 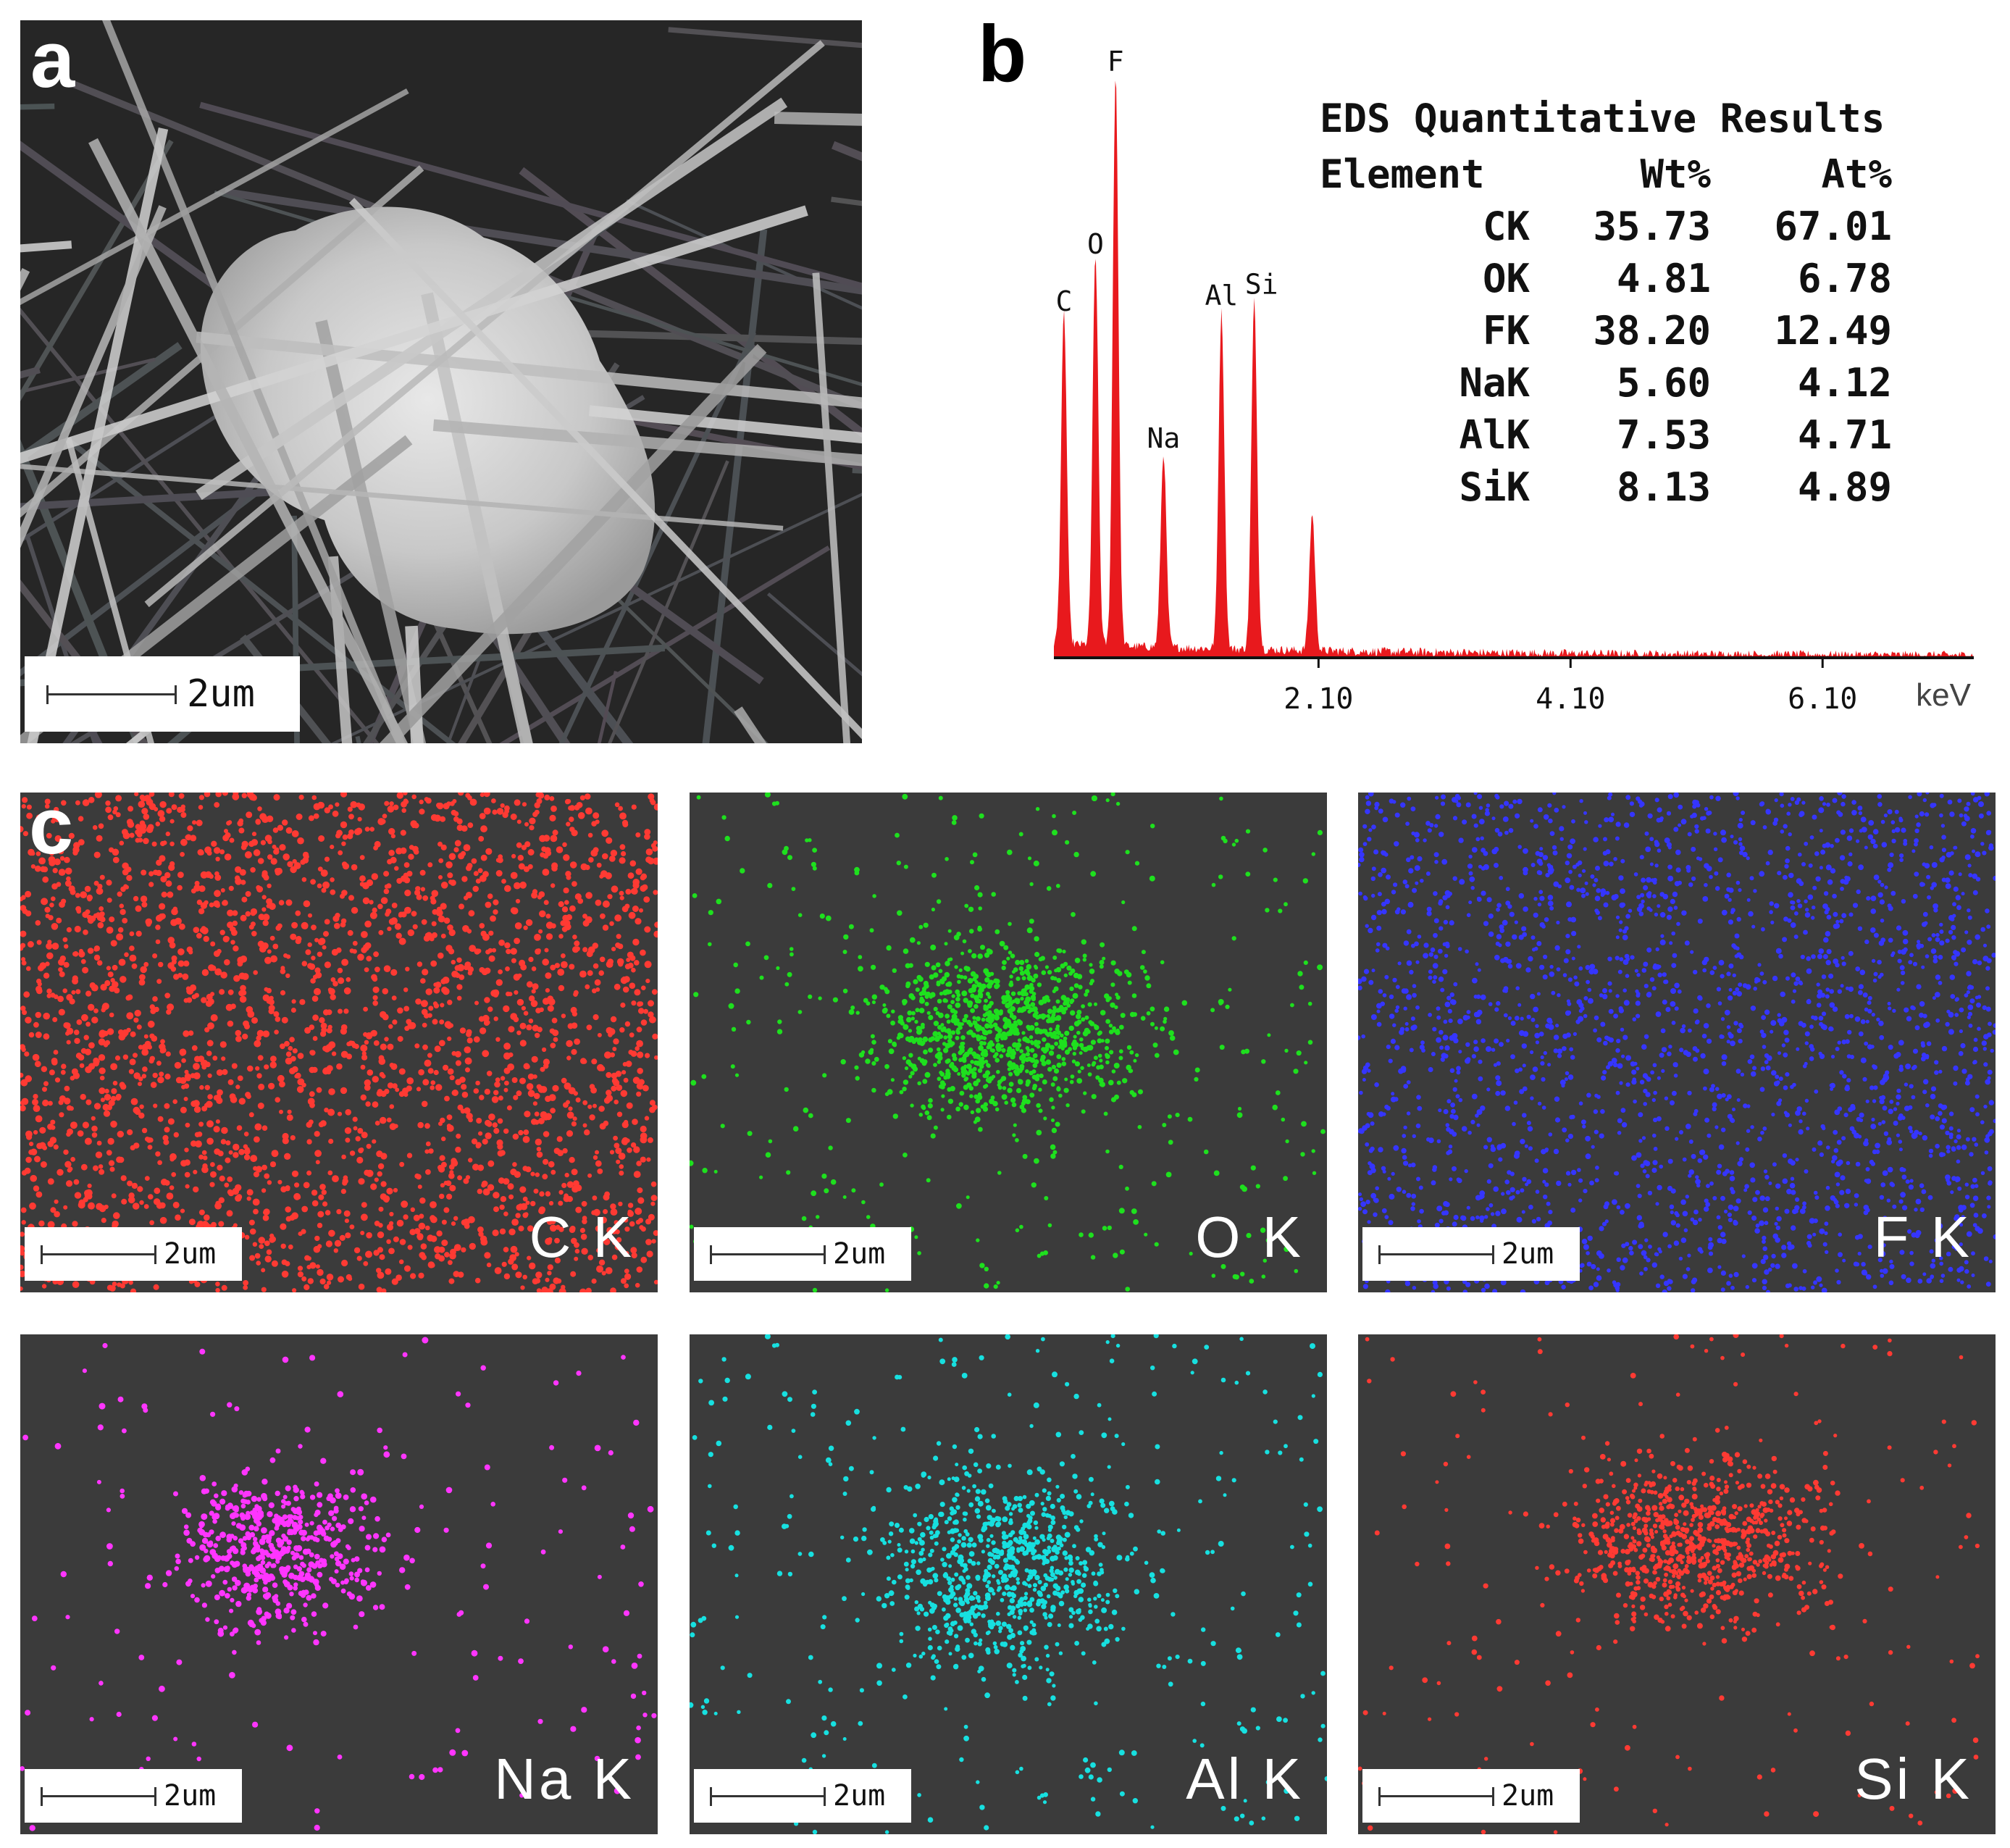 What do you see at coordinates (1913, 1779) in the screenshot?
I see `map-element-label: Si K` at bounding box center [1913, 1779].